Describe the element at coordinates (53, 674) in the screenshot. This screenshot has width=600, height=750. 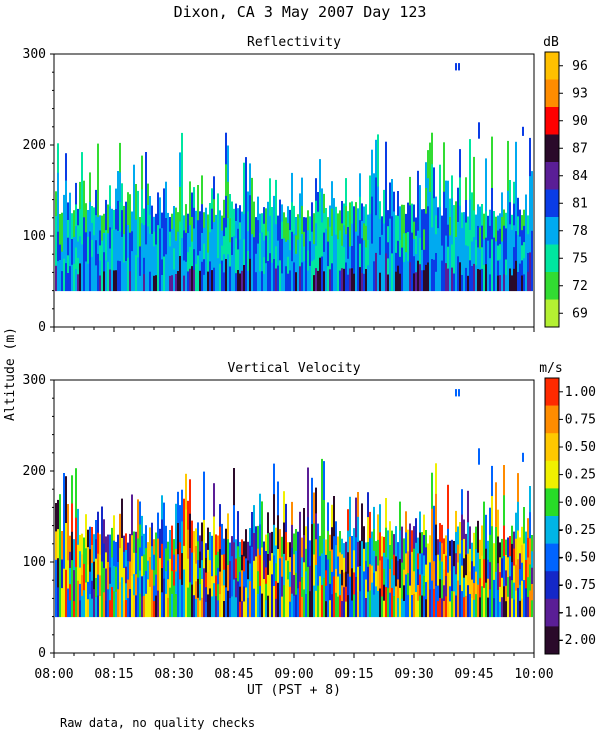
I see `x-tick-label: 08:00` at that location.